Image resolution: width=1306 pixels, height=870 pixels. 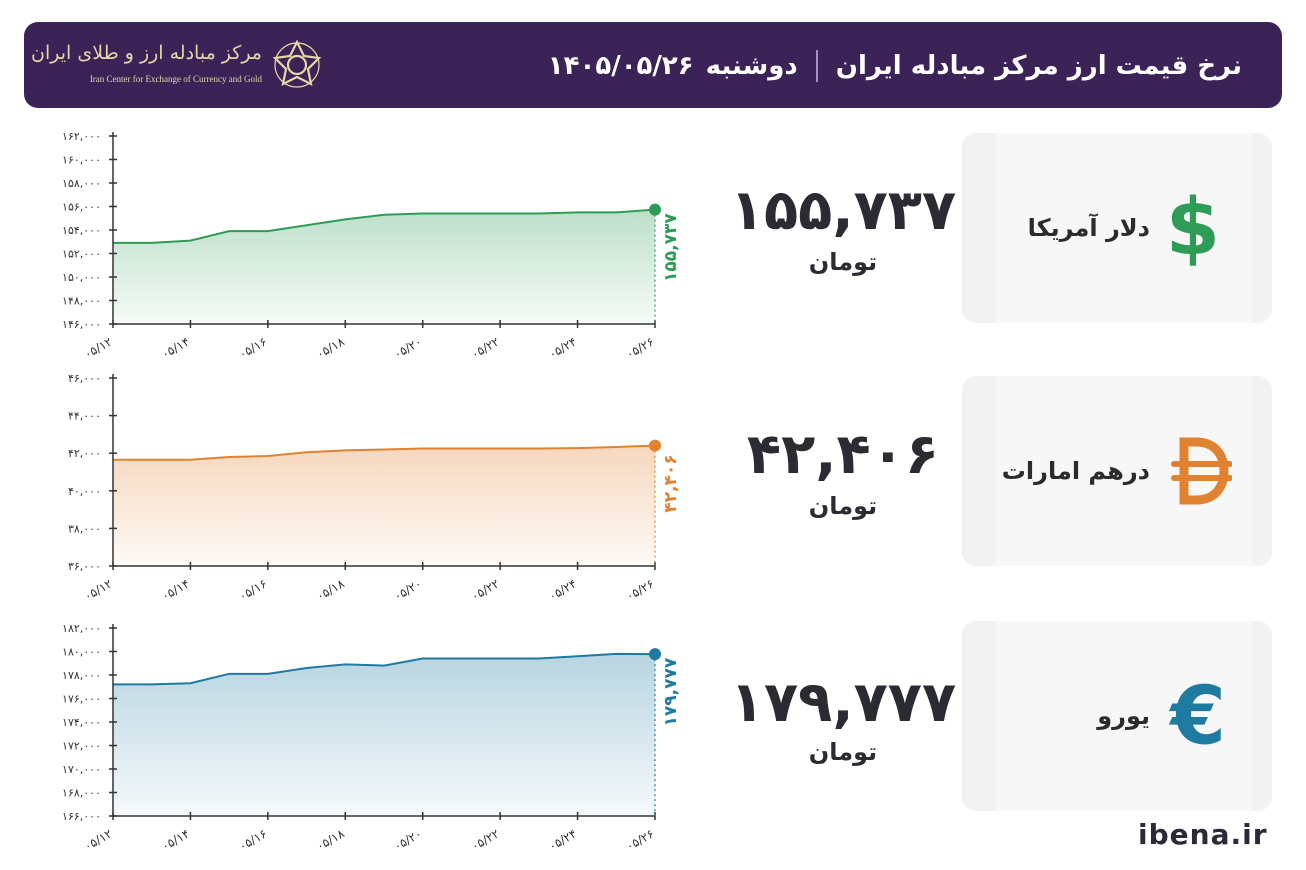 What do you see at coordinates (81, 324) in the screenshot?
I see `y-tick-label: ۱۴۶,۰۰۰` at bounding box center [81, 324].